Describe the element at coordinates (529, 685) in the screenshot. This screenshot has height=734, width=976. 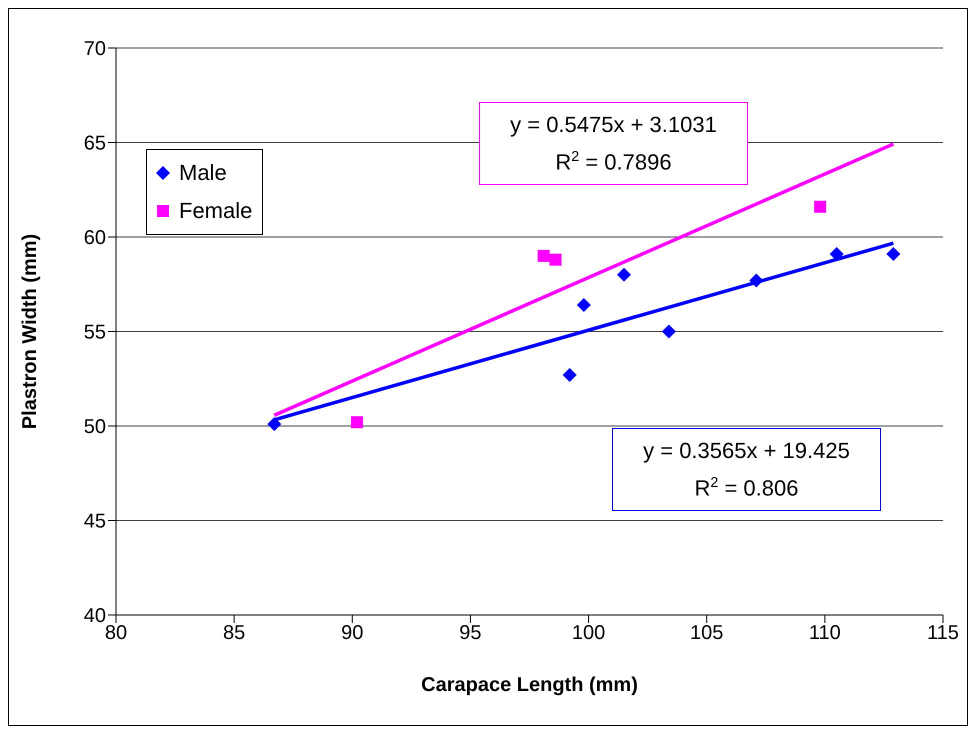
I see `x-axis-title: Carapace Length (mm)` at that location.